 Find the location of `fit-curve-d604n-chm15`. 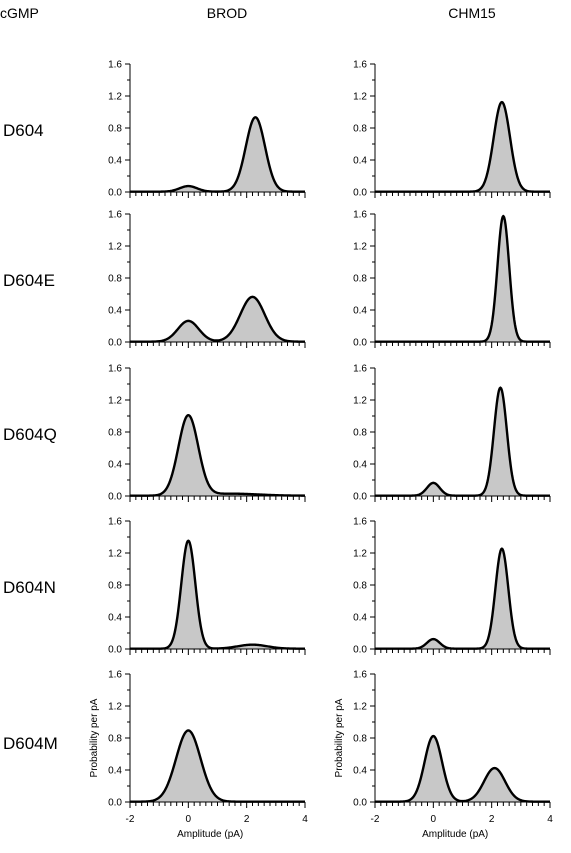

fit-curve-d604n-chm15 is located at coordinates (462, 598).